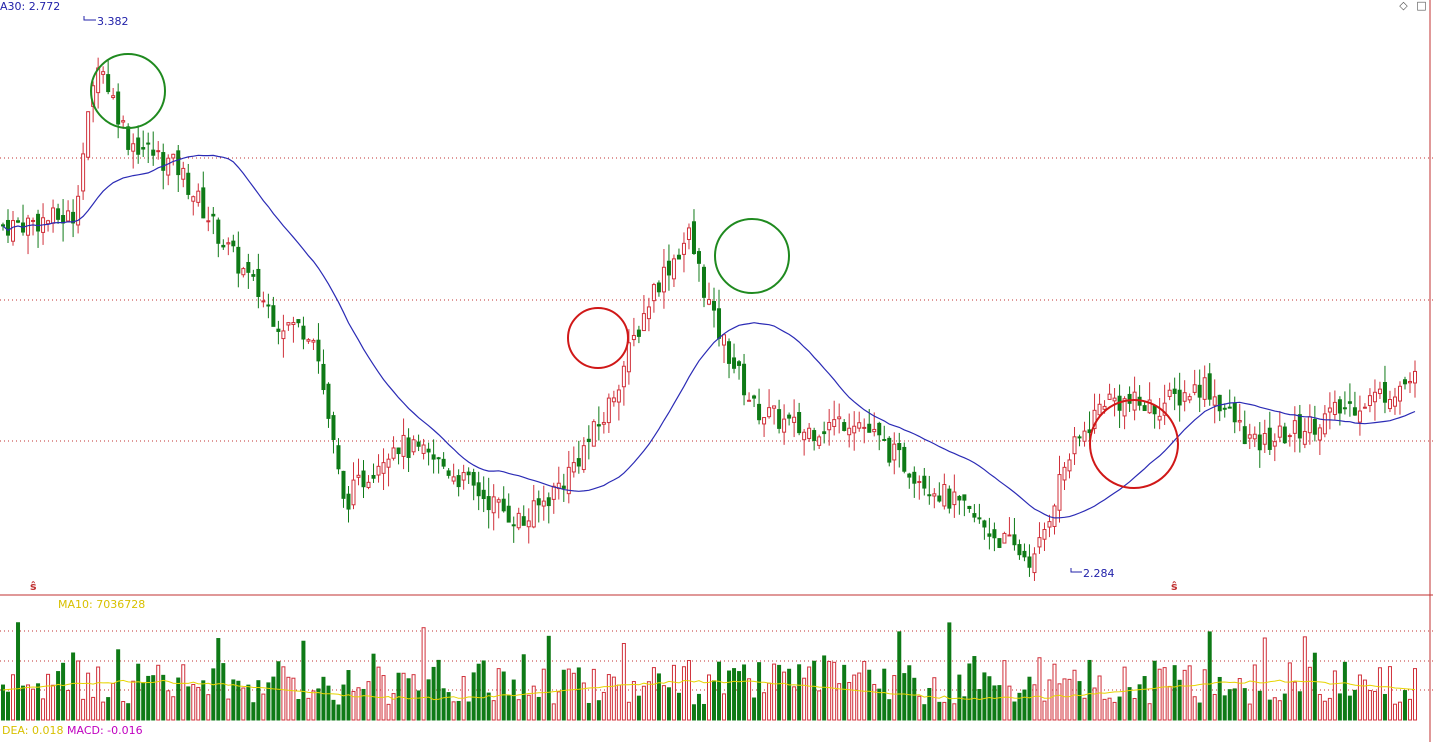 The image size is (1433, 746). What do you see at coordinates (1403, 6) in the screenshot?
I see `diamond-icon: ◇` at bounding box center [1403, 6].